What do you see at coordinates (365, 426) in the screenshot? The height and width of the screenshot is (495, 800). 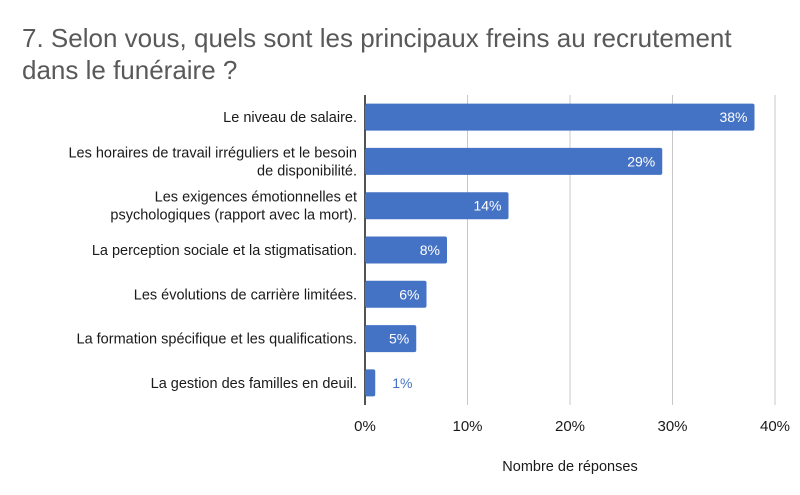 I see `x-tick-label: 0%` at bounding box center [365, 426].